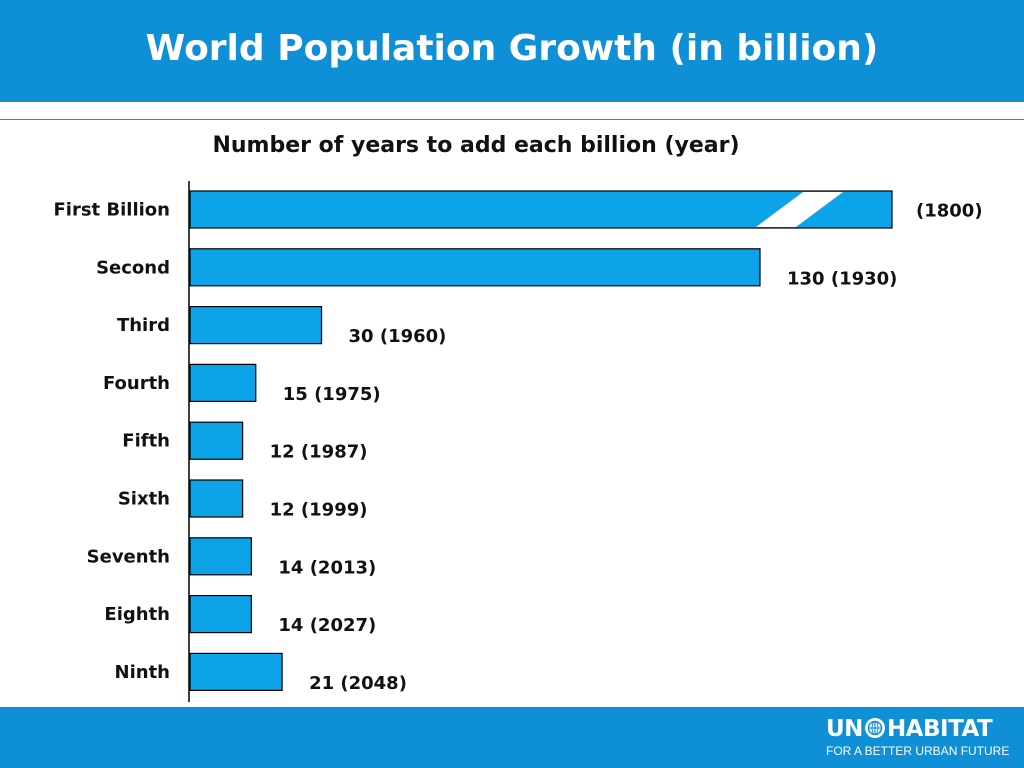  I want to click on title-divider, so click(512, 119).